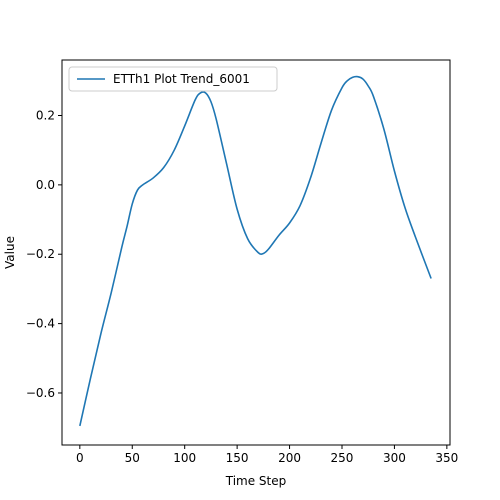 The height and width of the screenshot is (500, 500). What do you see at coordinates (184, 458) in the screenshot?
I see `x-tick-label: 100` at bounding box center [184, 458].